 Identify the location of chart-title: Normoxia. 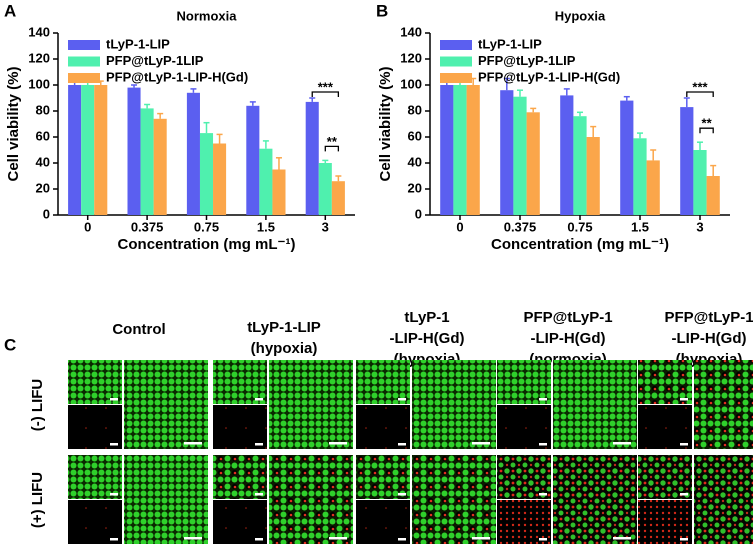
(207, 15).